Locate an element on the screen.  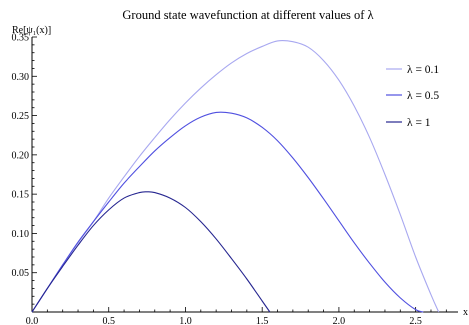
x-tick-label: 2.0 is located at coordinates (339, 320).